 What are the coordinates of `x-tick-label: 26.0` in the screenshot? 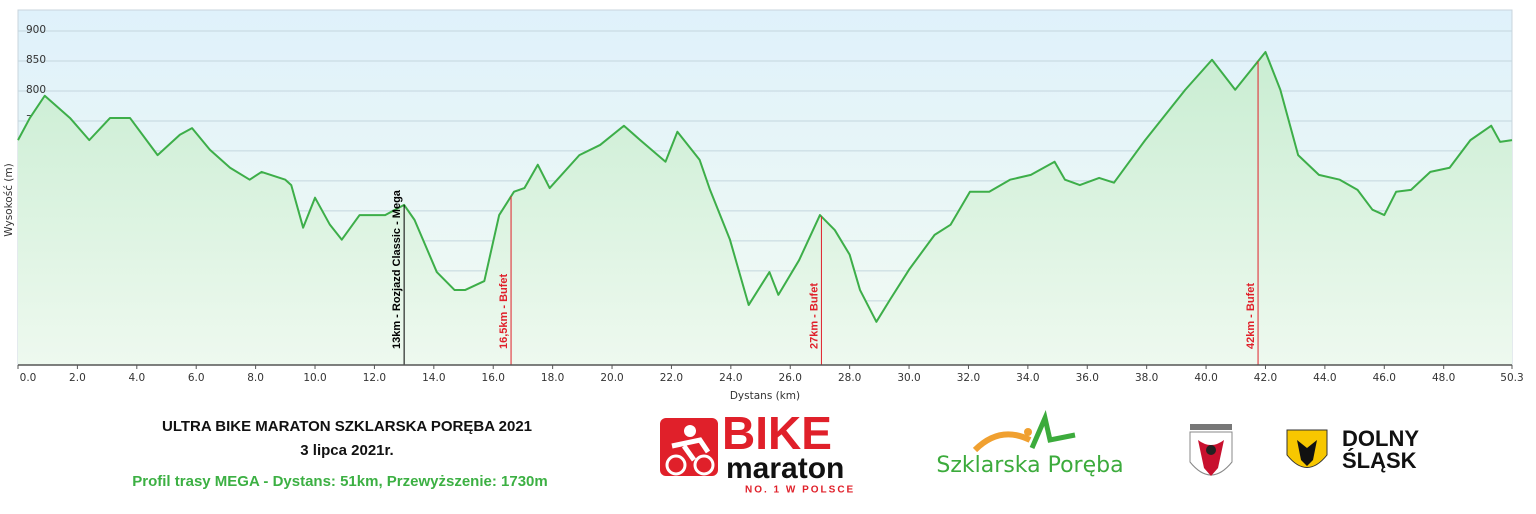 It's located at (790, 378).